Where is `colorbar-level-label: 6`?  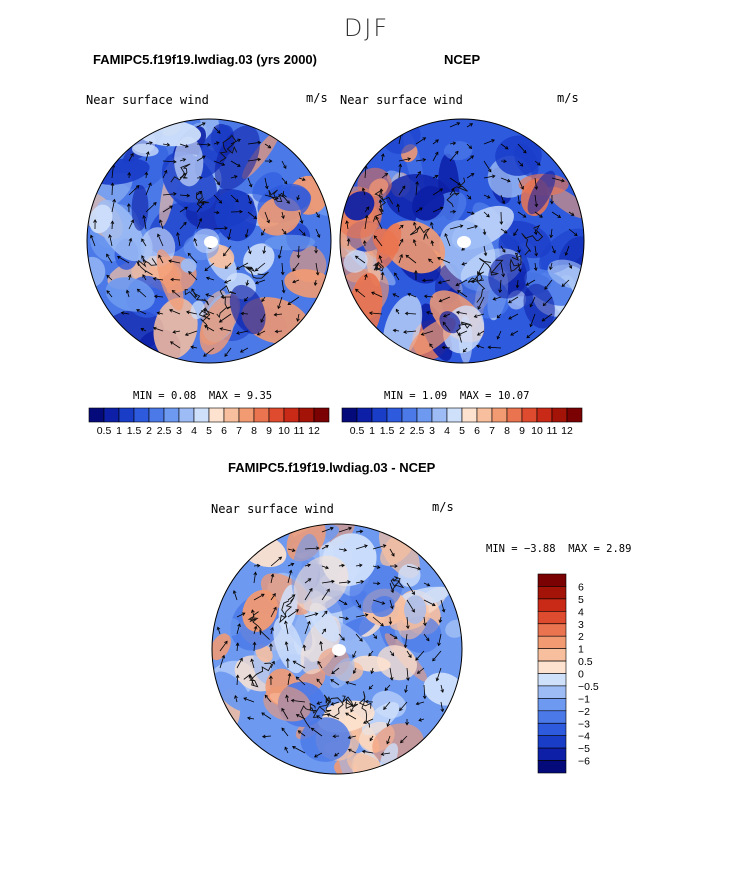 colorbar-level-label: 6 is located at coordinates (581, 587).